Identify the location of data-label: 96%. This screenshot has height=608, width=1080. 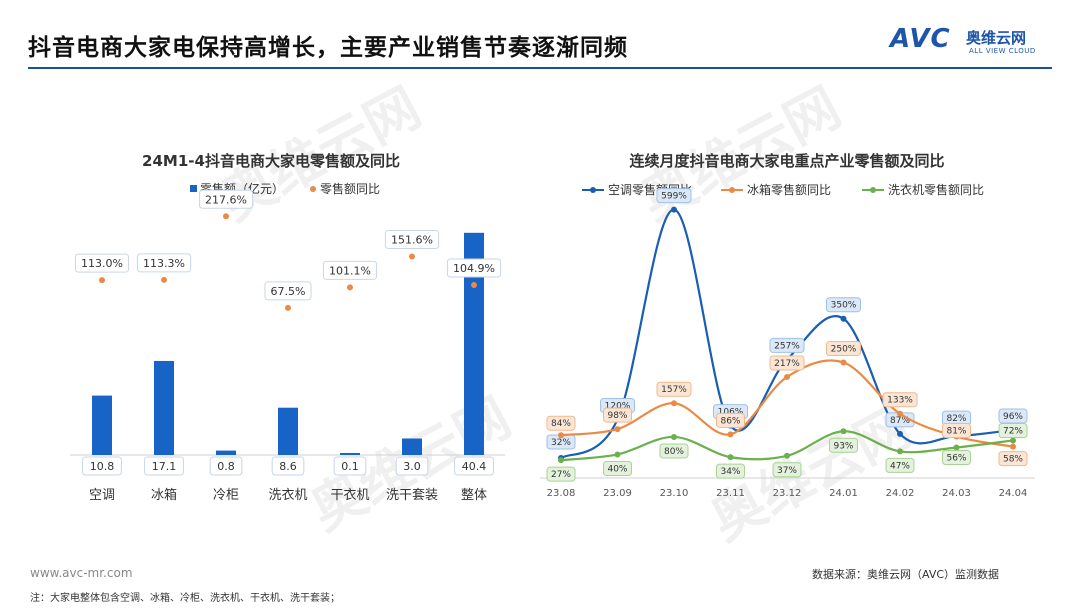
(1013, 417).